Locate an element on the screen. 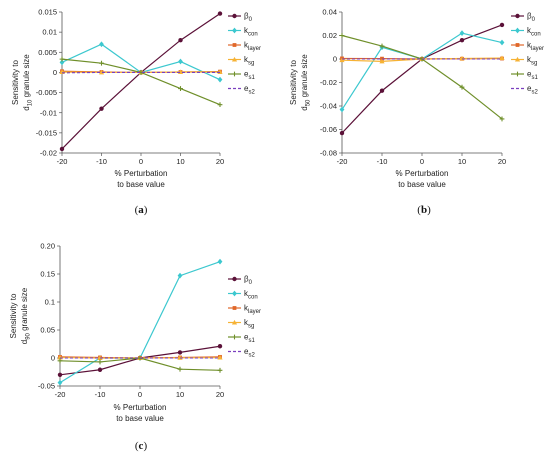  y-axis-title-rest: granule size is located at coordinates (304, 77).